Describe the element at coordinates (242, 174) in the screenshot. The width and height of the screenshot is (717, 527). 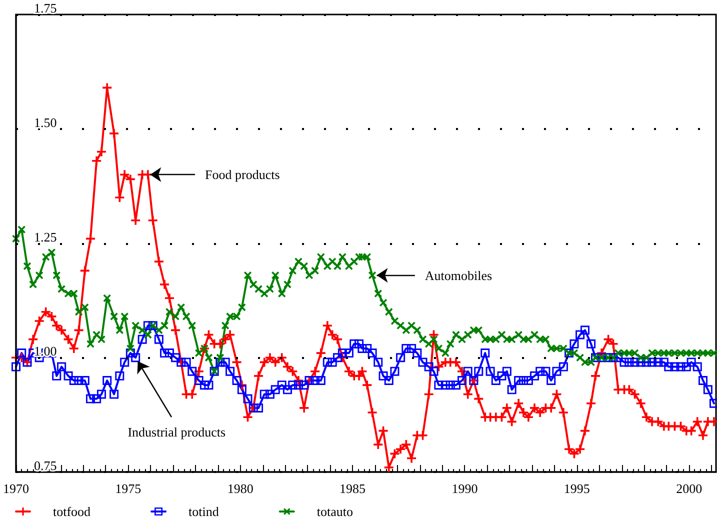
I see `annotation: Food products` at that location.